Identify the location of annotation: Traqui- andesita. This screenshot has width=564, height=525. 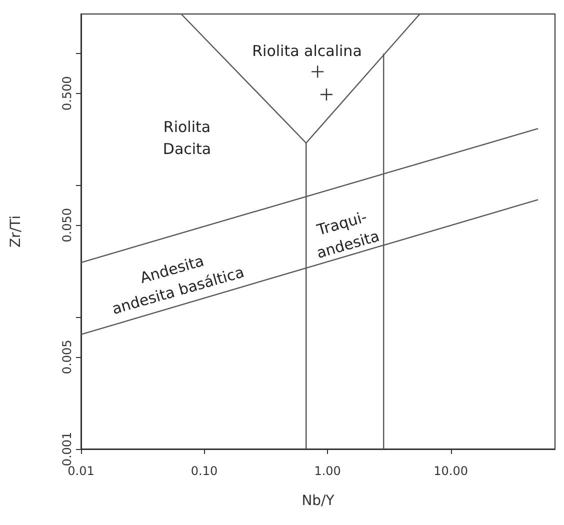
(348, 235).